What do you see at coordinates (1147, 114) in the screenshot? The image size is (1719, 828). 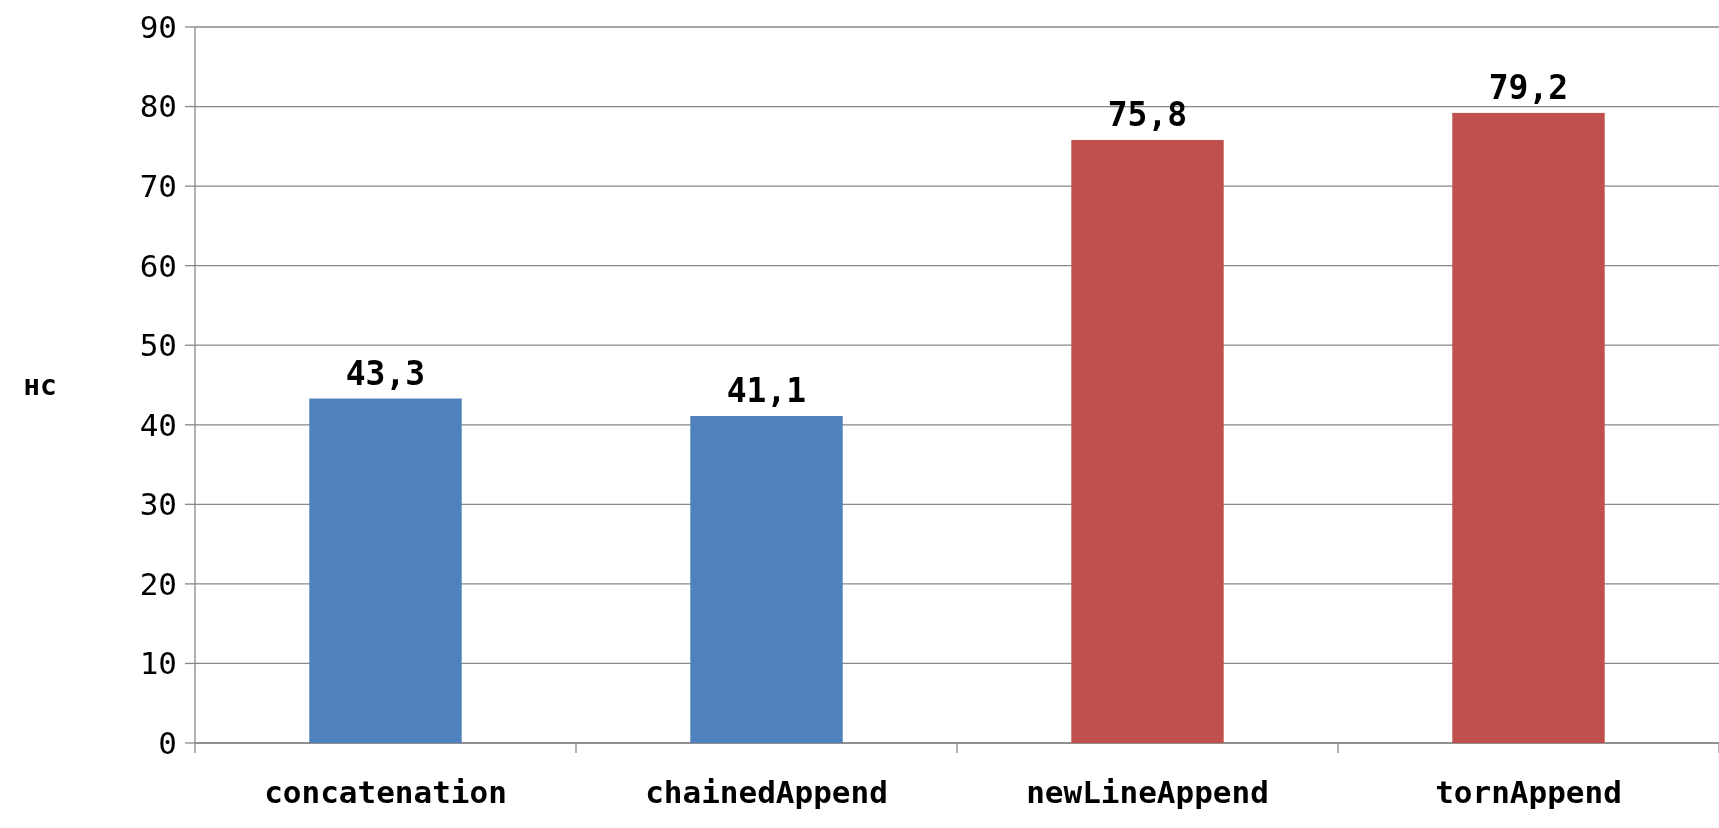 I see `data-label: 75,8` at bounding box center [1147, 114].